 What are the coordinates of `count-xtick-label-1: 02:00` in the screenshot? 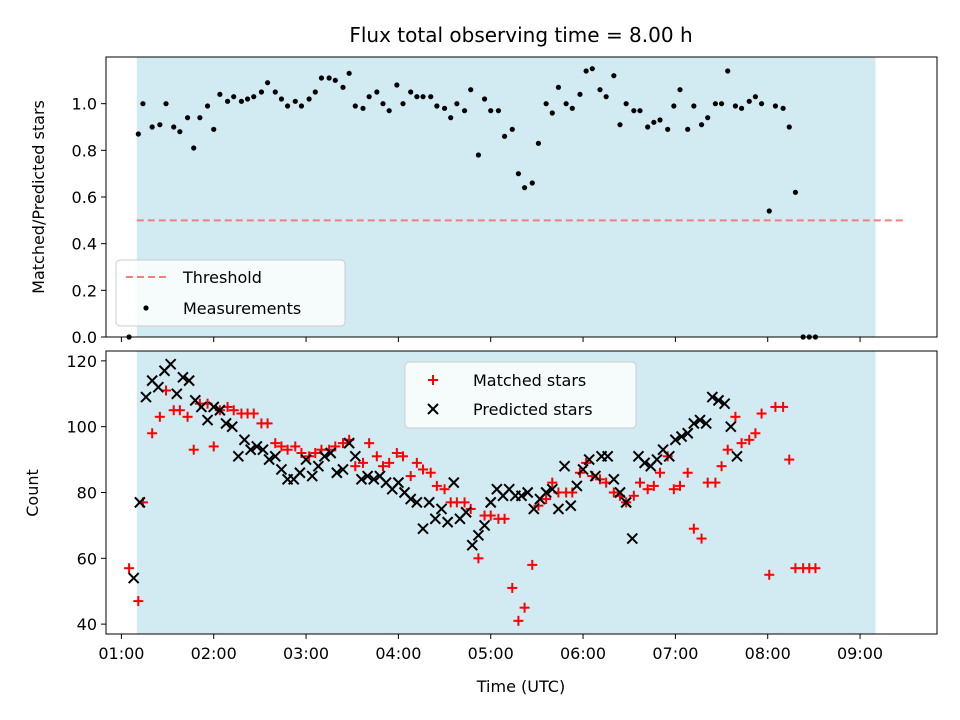 It's located at (214, 653).